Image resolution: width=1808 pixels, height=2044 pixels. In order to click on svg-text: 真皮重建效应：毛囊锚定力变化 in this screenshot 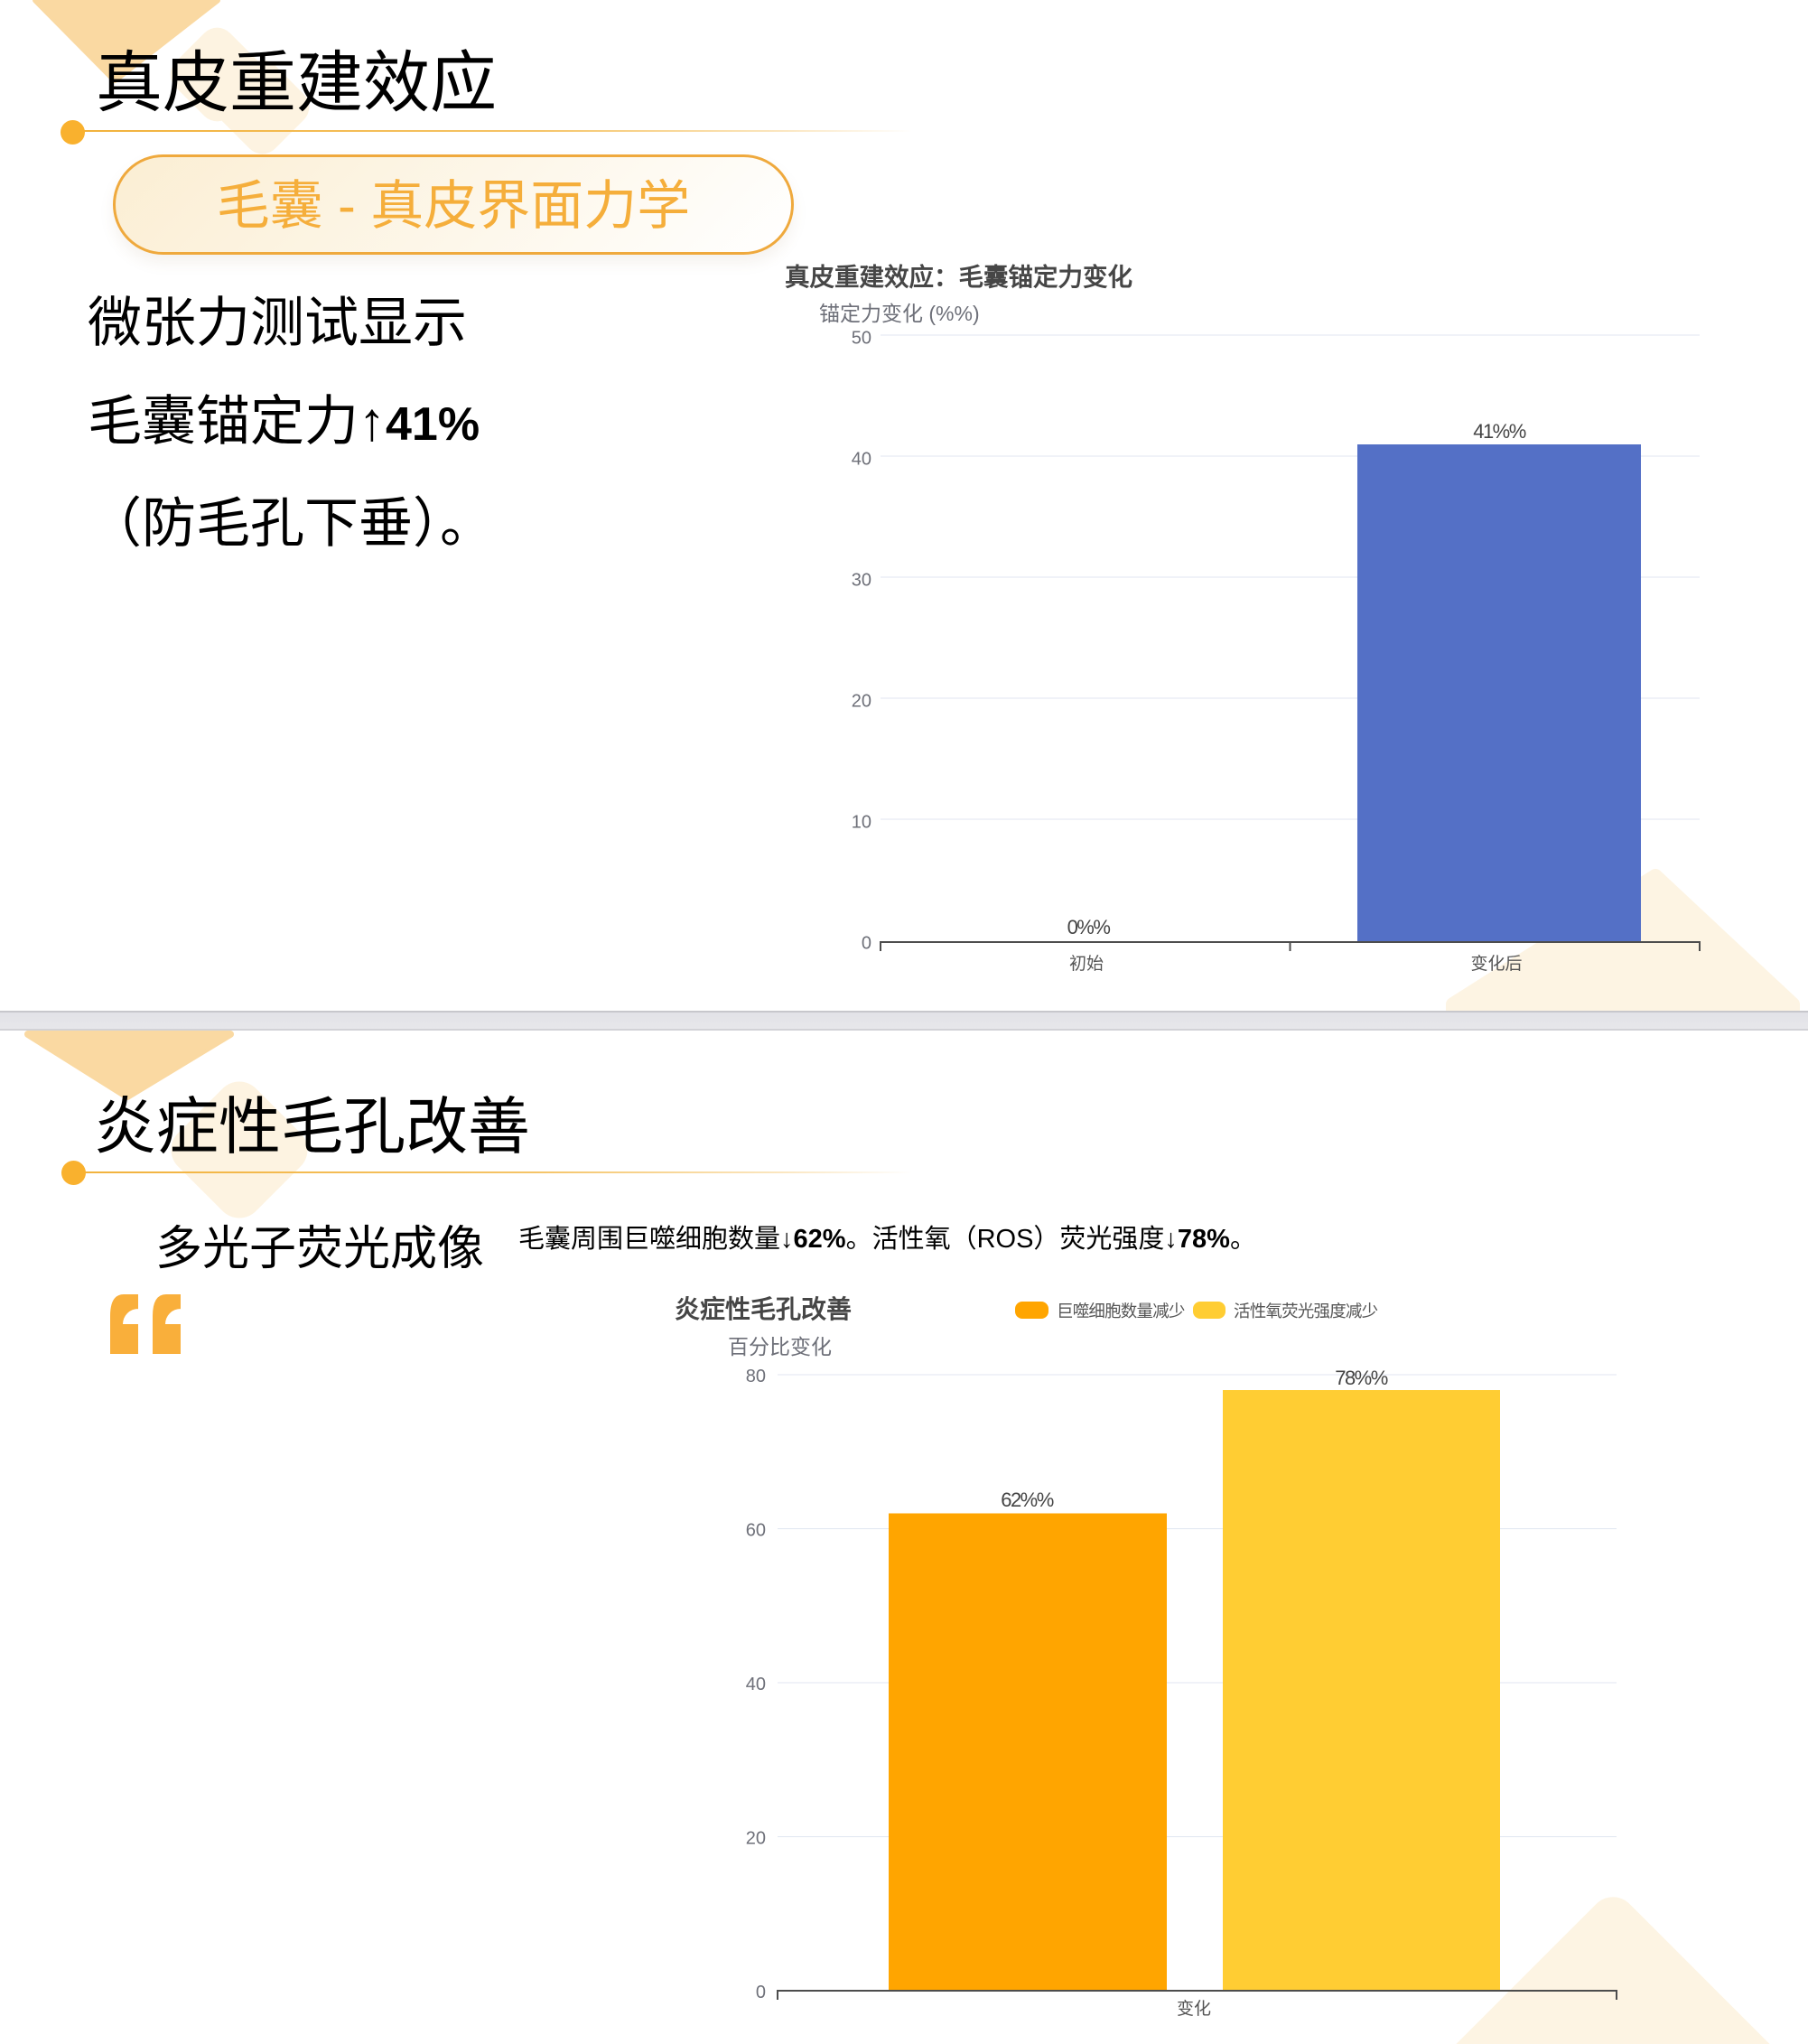, I will do `click(958, 277)`.